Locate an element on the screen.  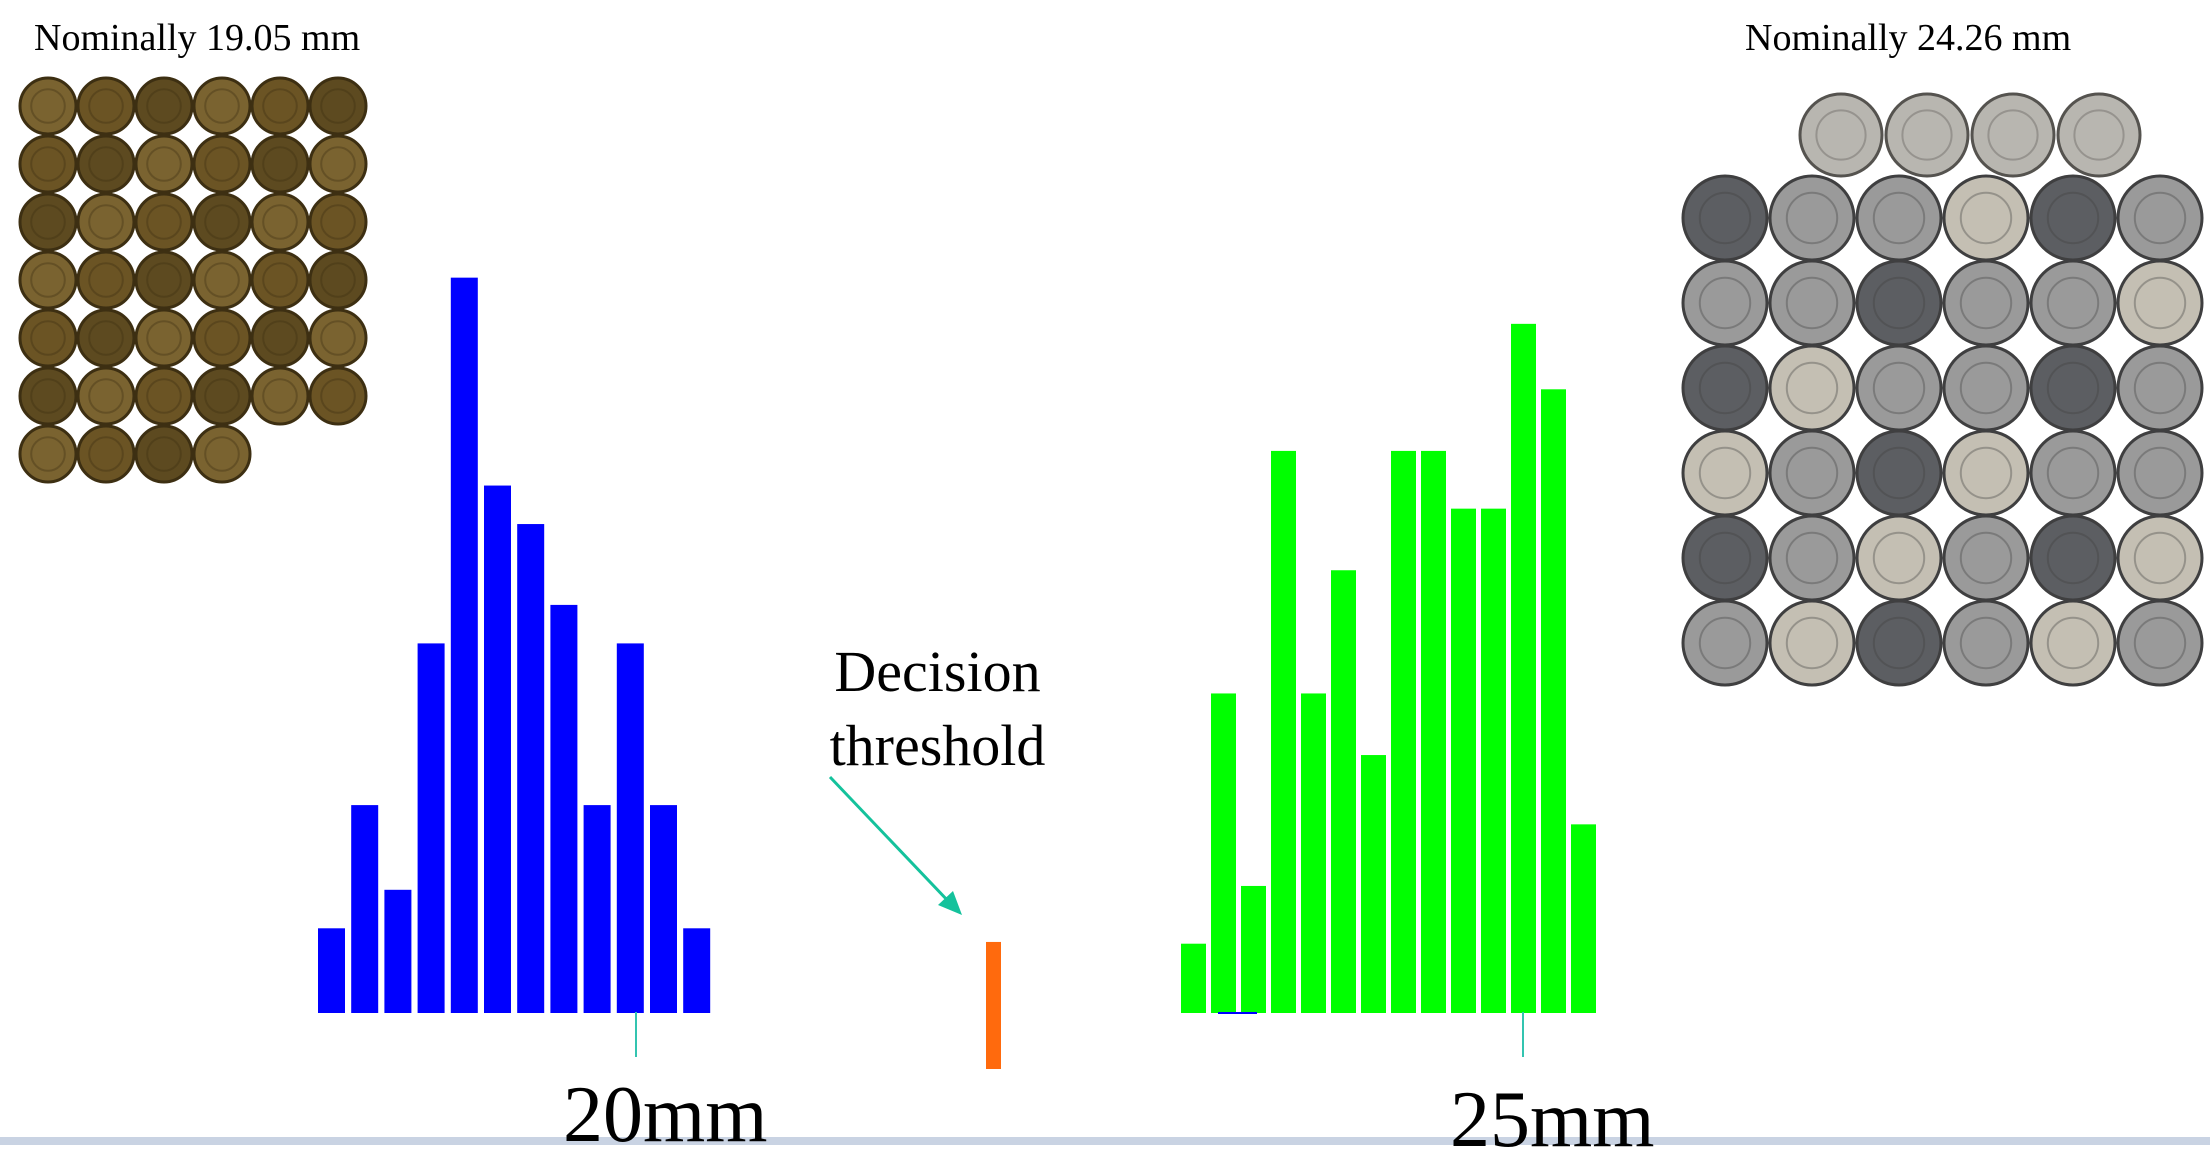
penny-coins-image is located at coordinates (193, 280).